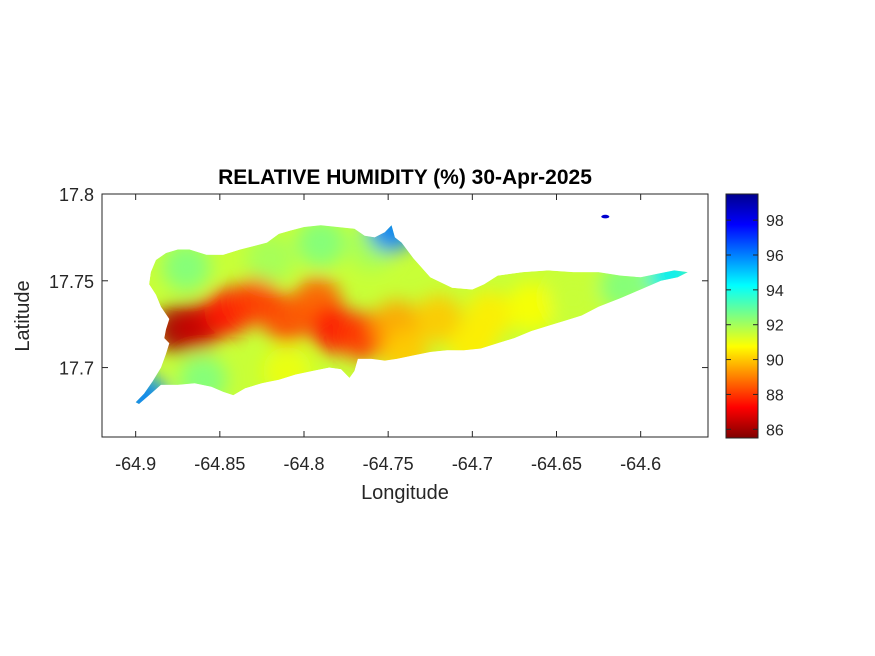  Describe the element at coordinates (775, 291) in the screenshot. I see `colorbar-tick-label: 94` at that location.